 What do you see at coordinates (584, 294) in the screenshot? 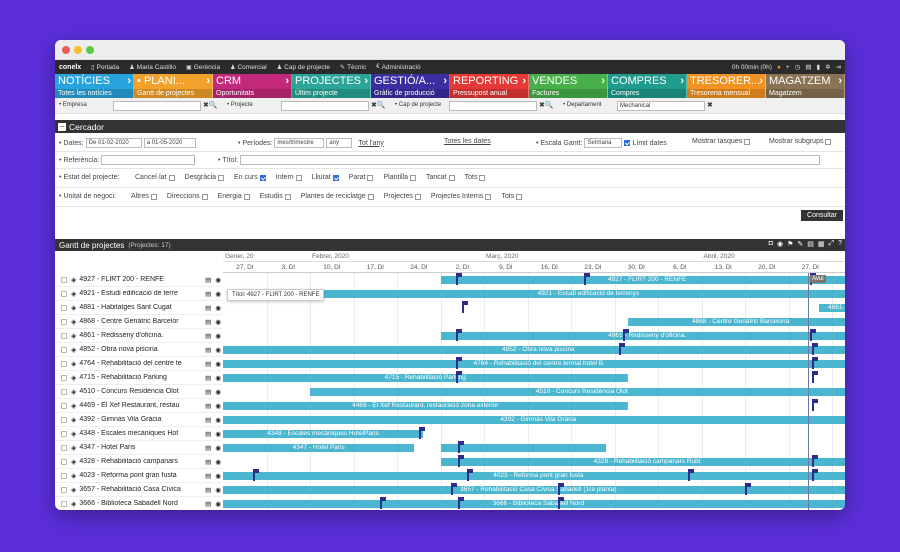
I see `gantt-bar: 4921 - Estudi edificació de terrenys` at bounding box center [584, 294].